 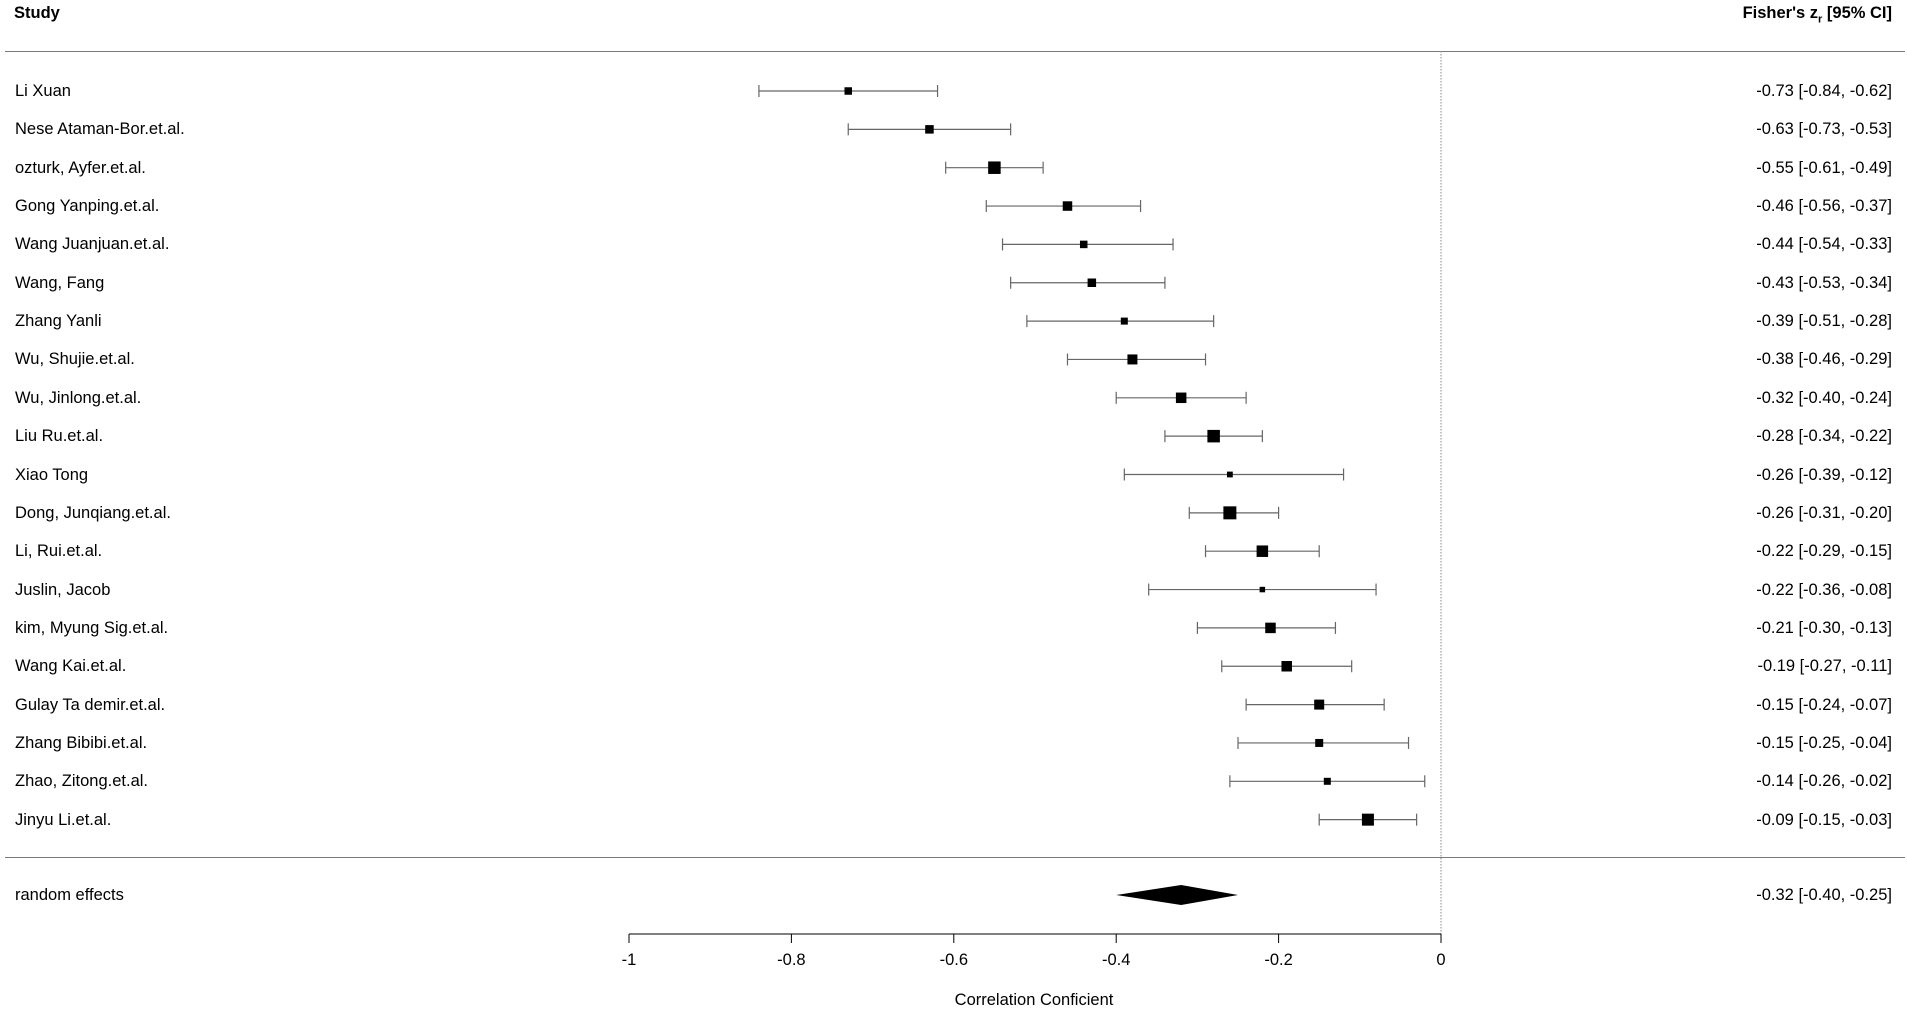 What do you see at coordinates (955, 51) in the screenshot?
I see `header-divider` at bounding box center [955, 51].